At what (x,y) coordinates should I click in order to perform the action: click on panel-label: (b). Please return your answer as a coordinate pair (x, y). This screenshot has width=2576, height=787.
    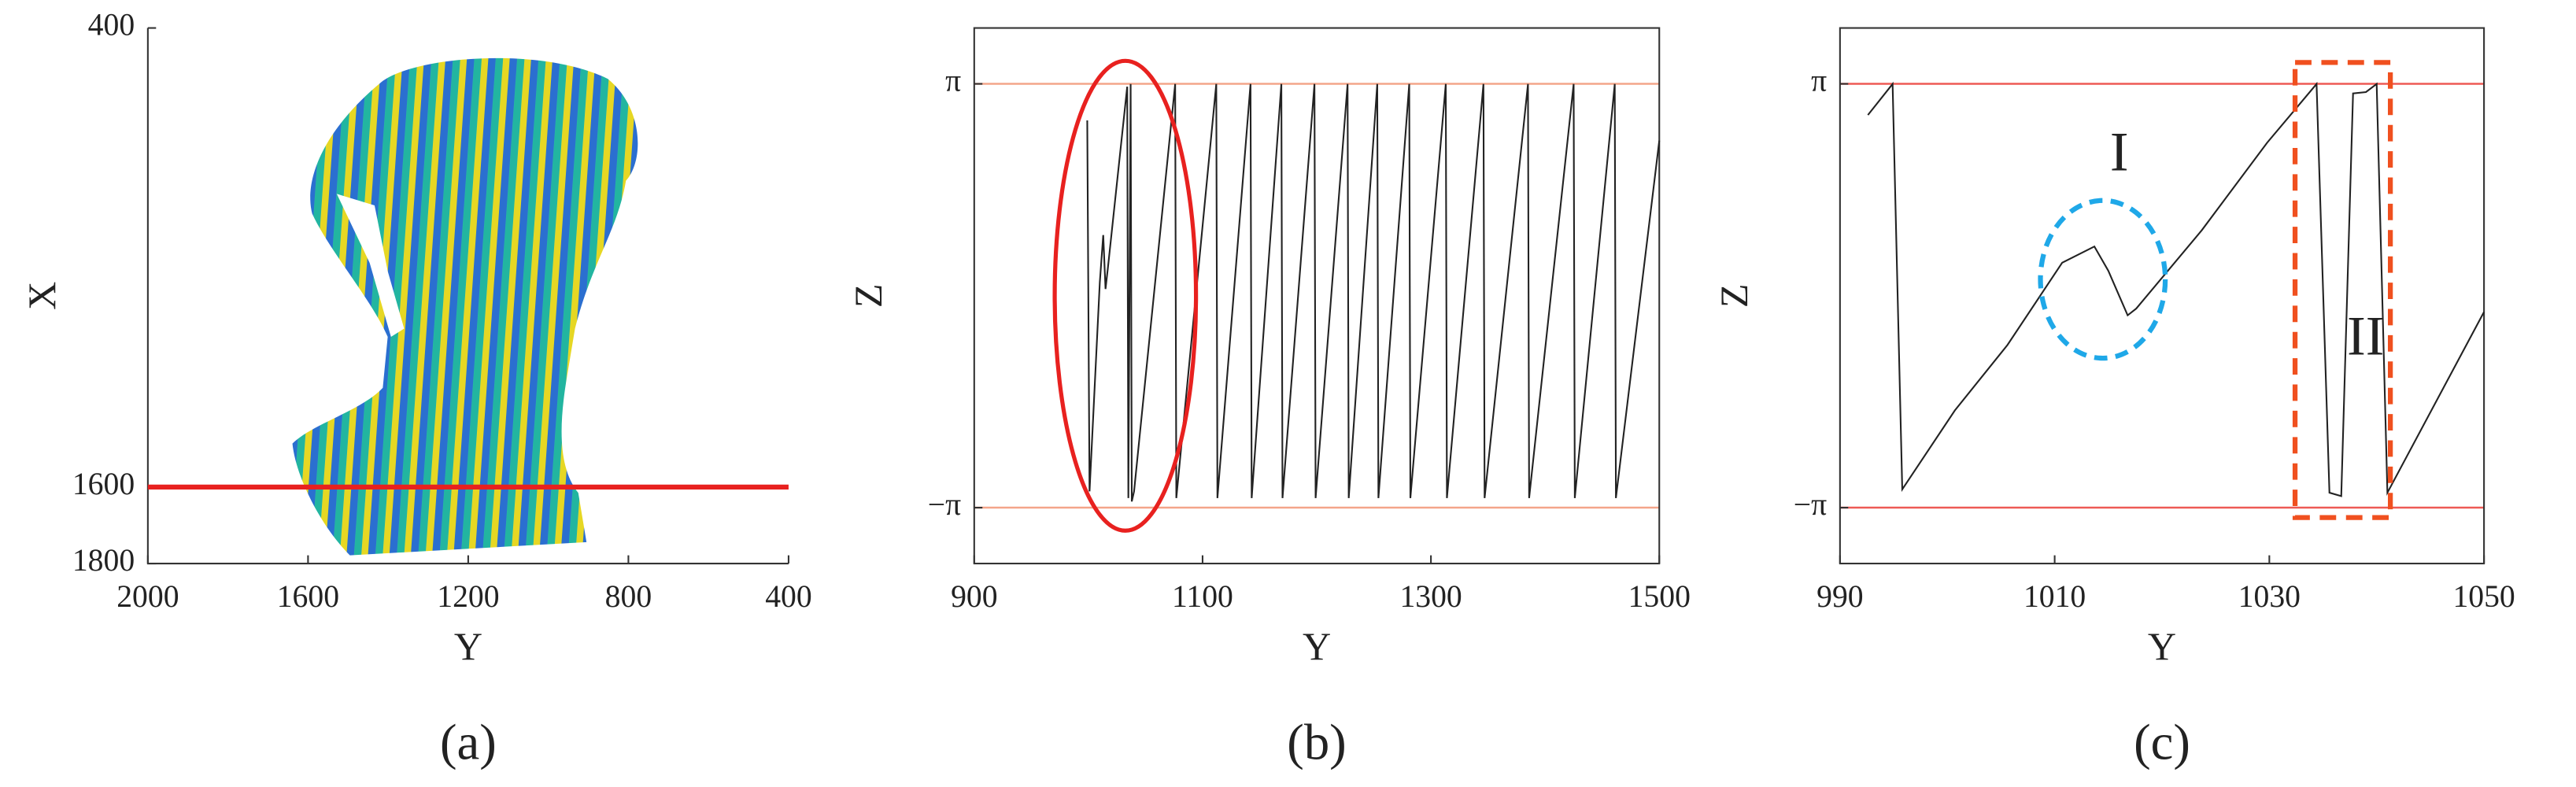
    Looking at the image, I should click on (1316, 742).